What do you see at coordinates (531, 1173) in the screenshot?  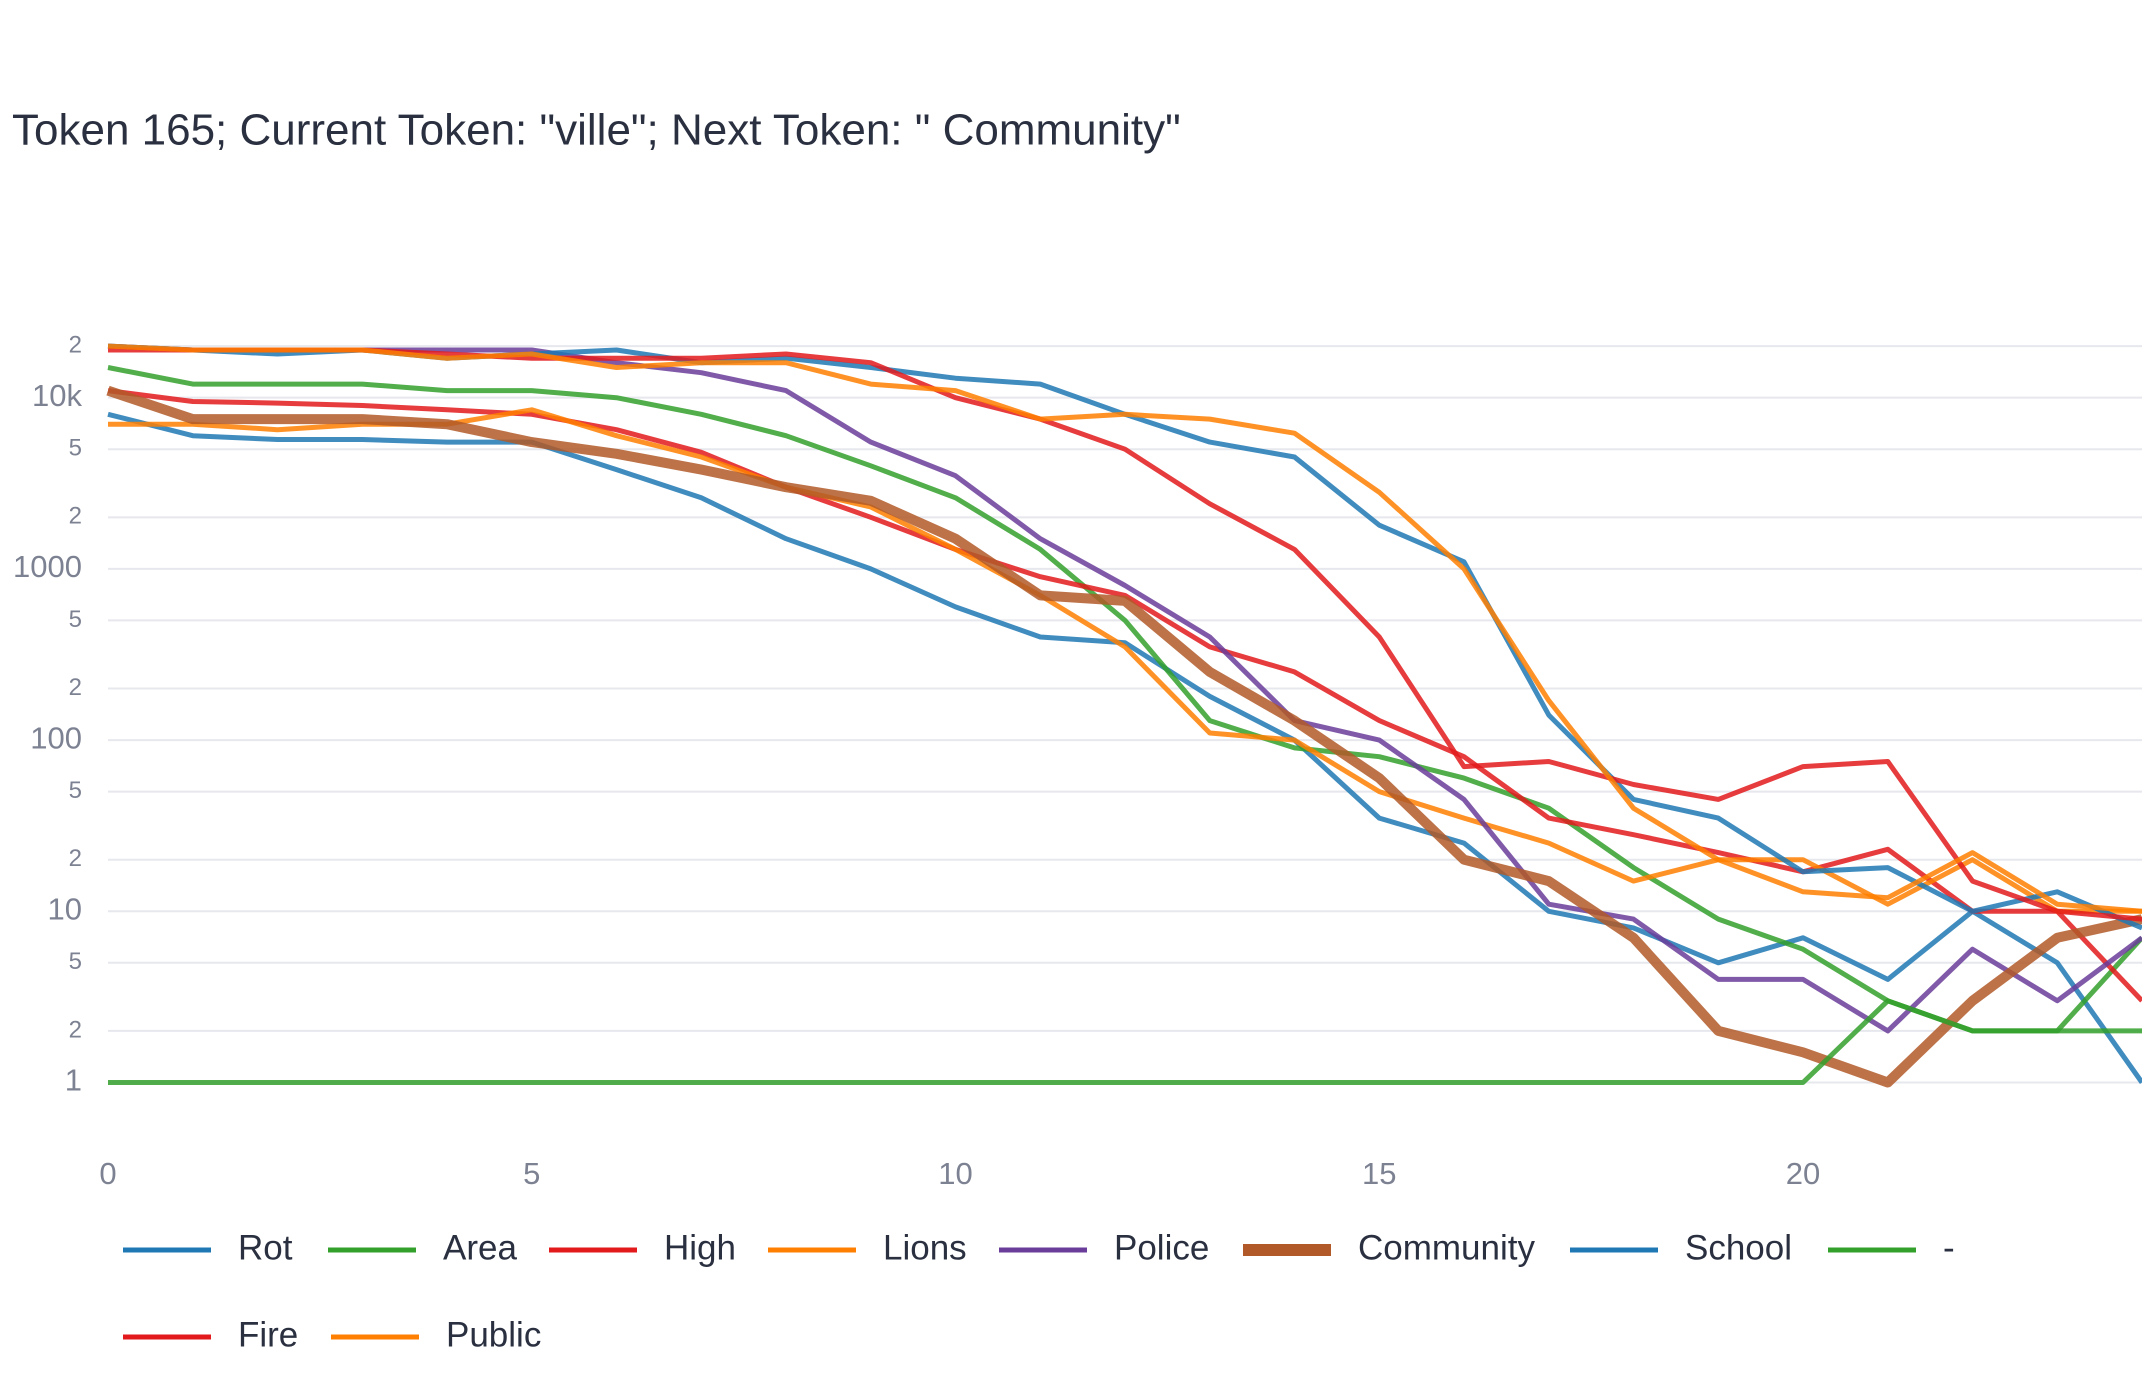 I see `x-tick-label: 5` at bounding box center [531, 1173].